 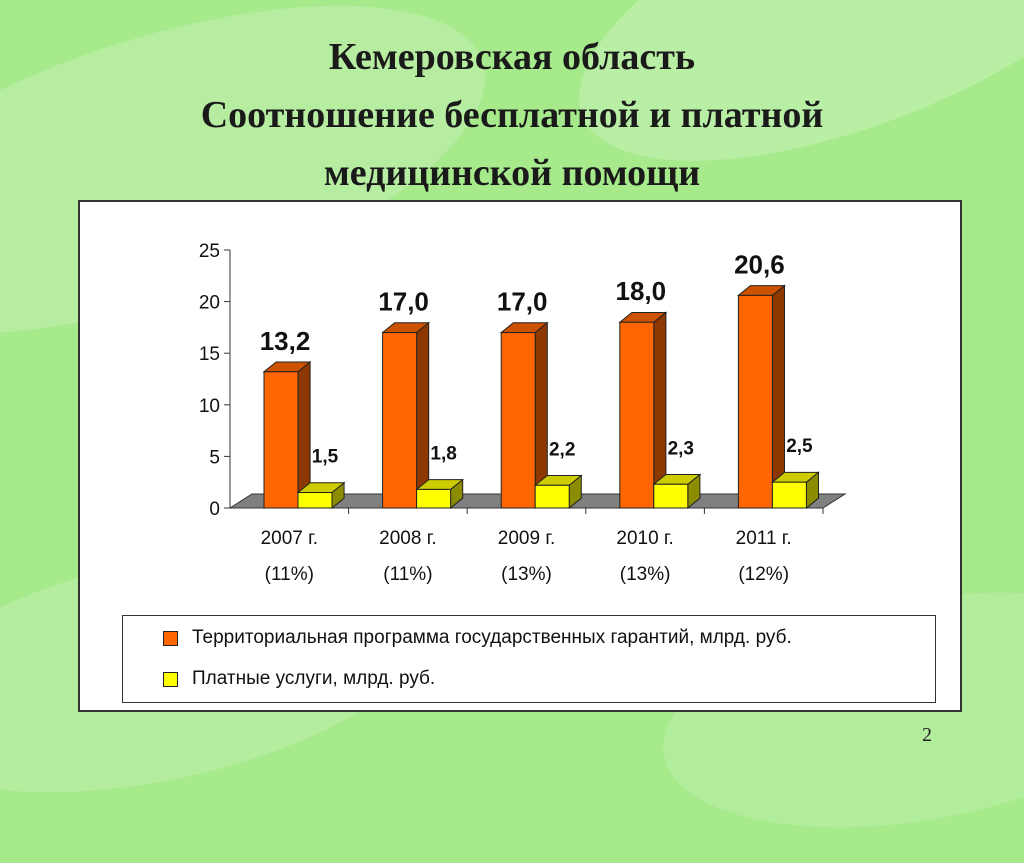 I want to click on y-tick-label: 0, so click(x=214, y=509).